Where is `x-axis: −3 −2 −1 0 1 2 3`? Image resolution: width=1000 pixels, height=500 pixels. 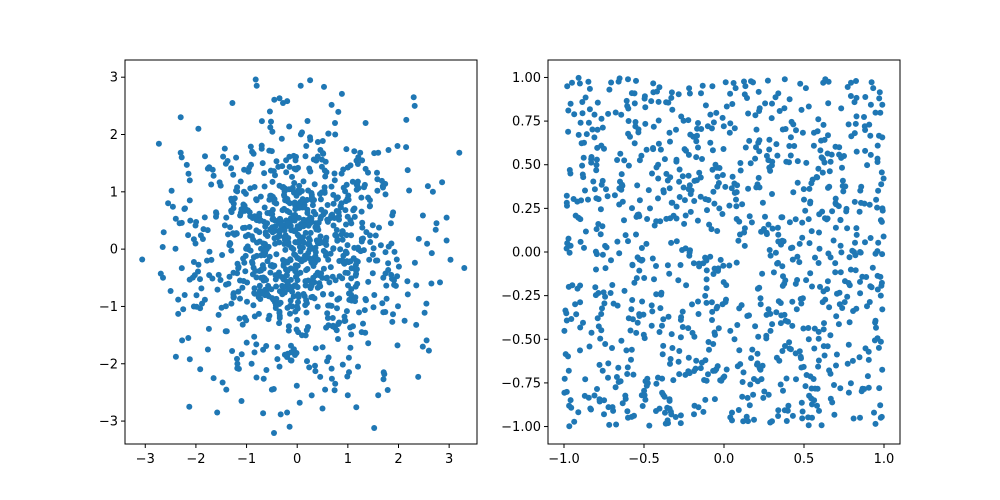 x-axis: −3 −2 −1 0 1 2 3 is located at coordinates (294, 455).